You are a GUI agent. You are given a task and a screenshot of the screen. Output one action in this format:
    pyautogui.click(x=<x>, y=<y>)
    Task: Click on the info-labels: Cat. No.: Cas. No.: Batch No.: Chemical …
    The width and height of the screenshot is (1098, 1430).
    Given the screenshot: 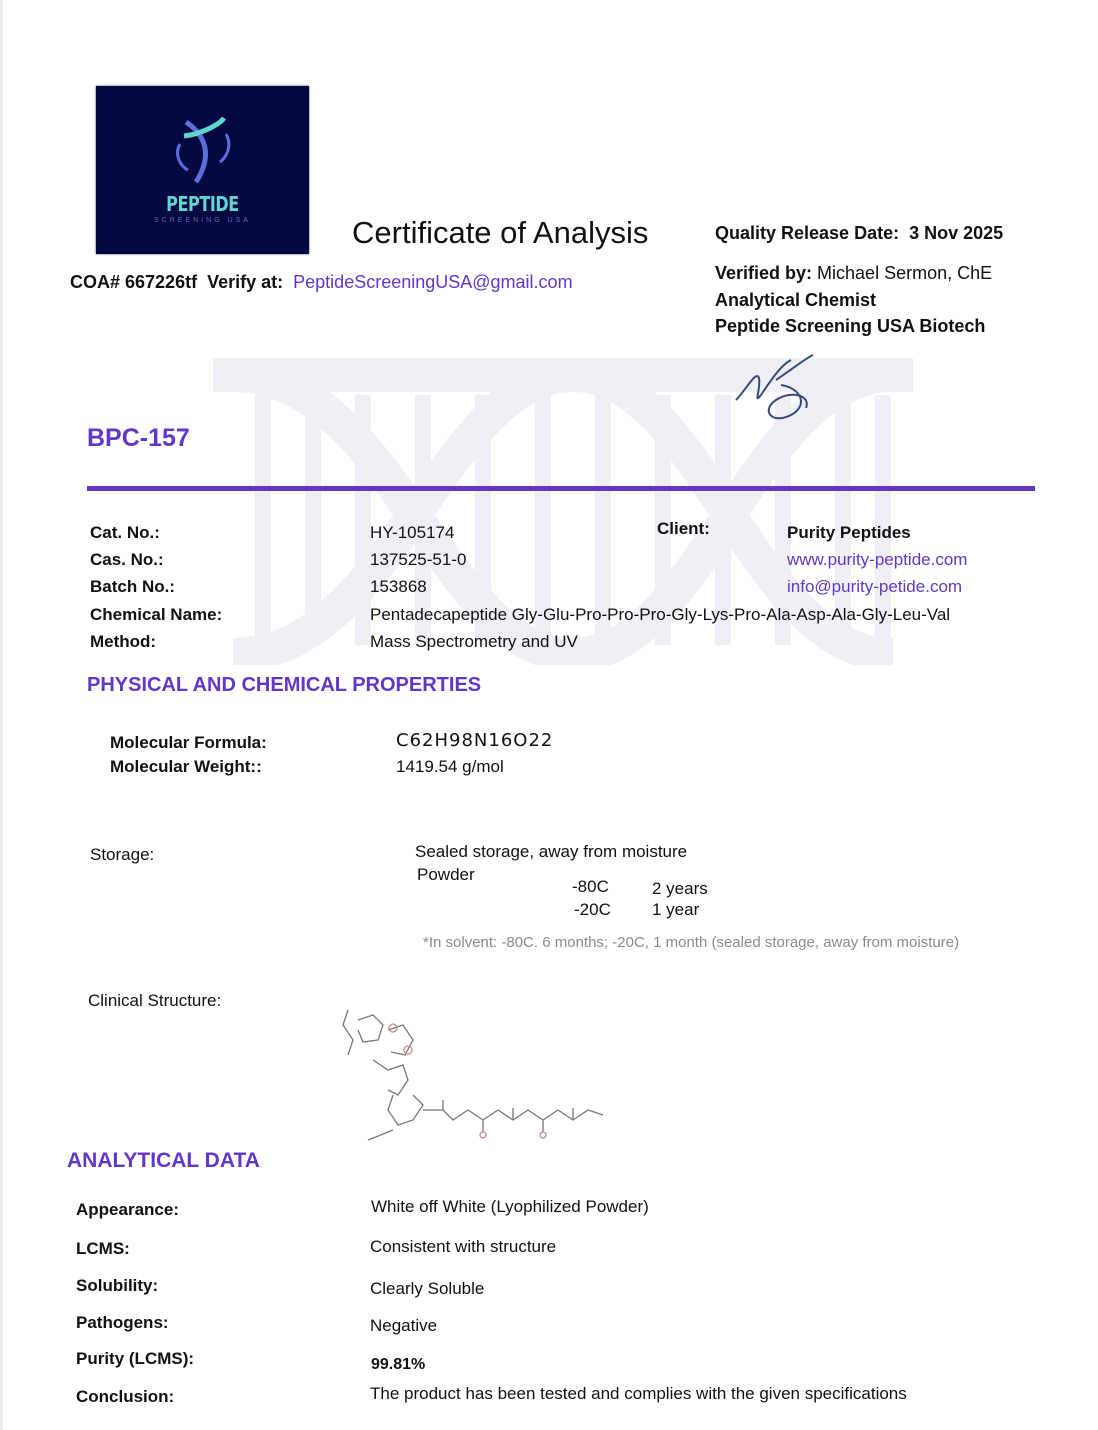 What is the action you would take?
    pyautogui.click(x=156, y=587)
    